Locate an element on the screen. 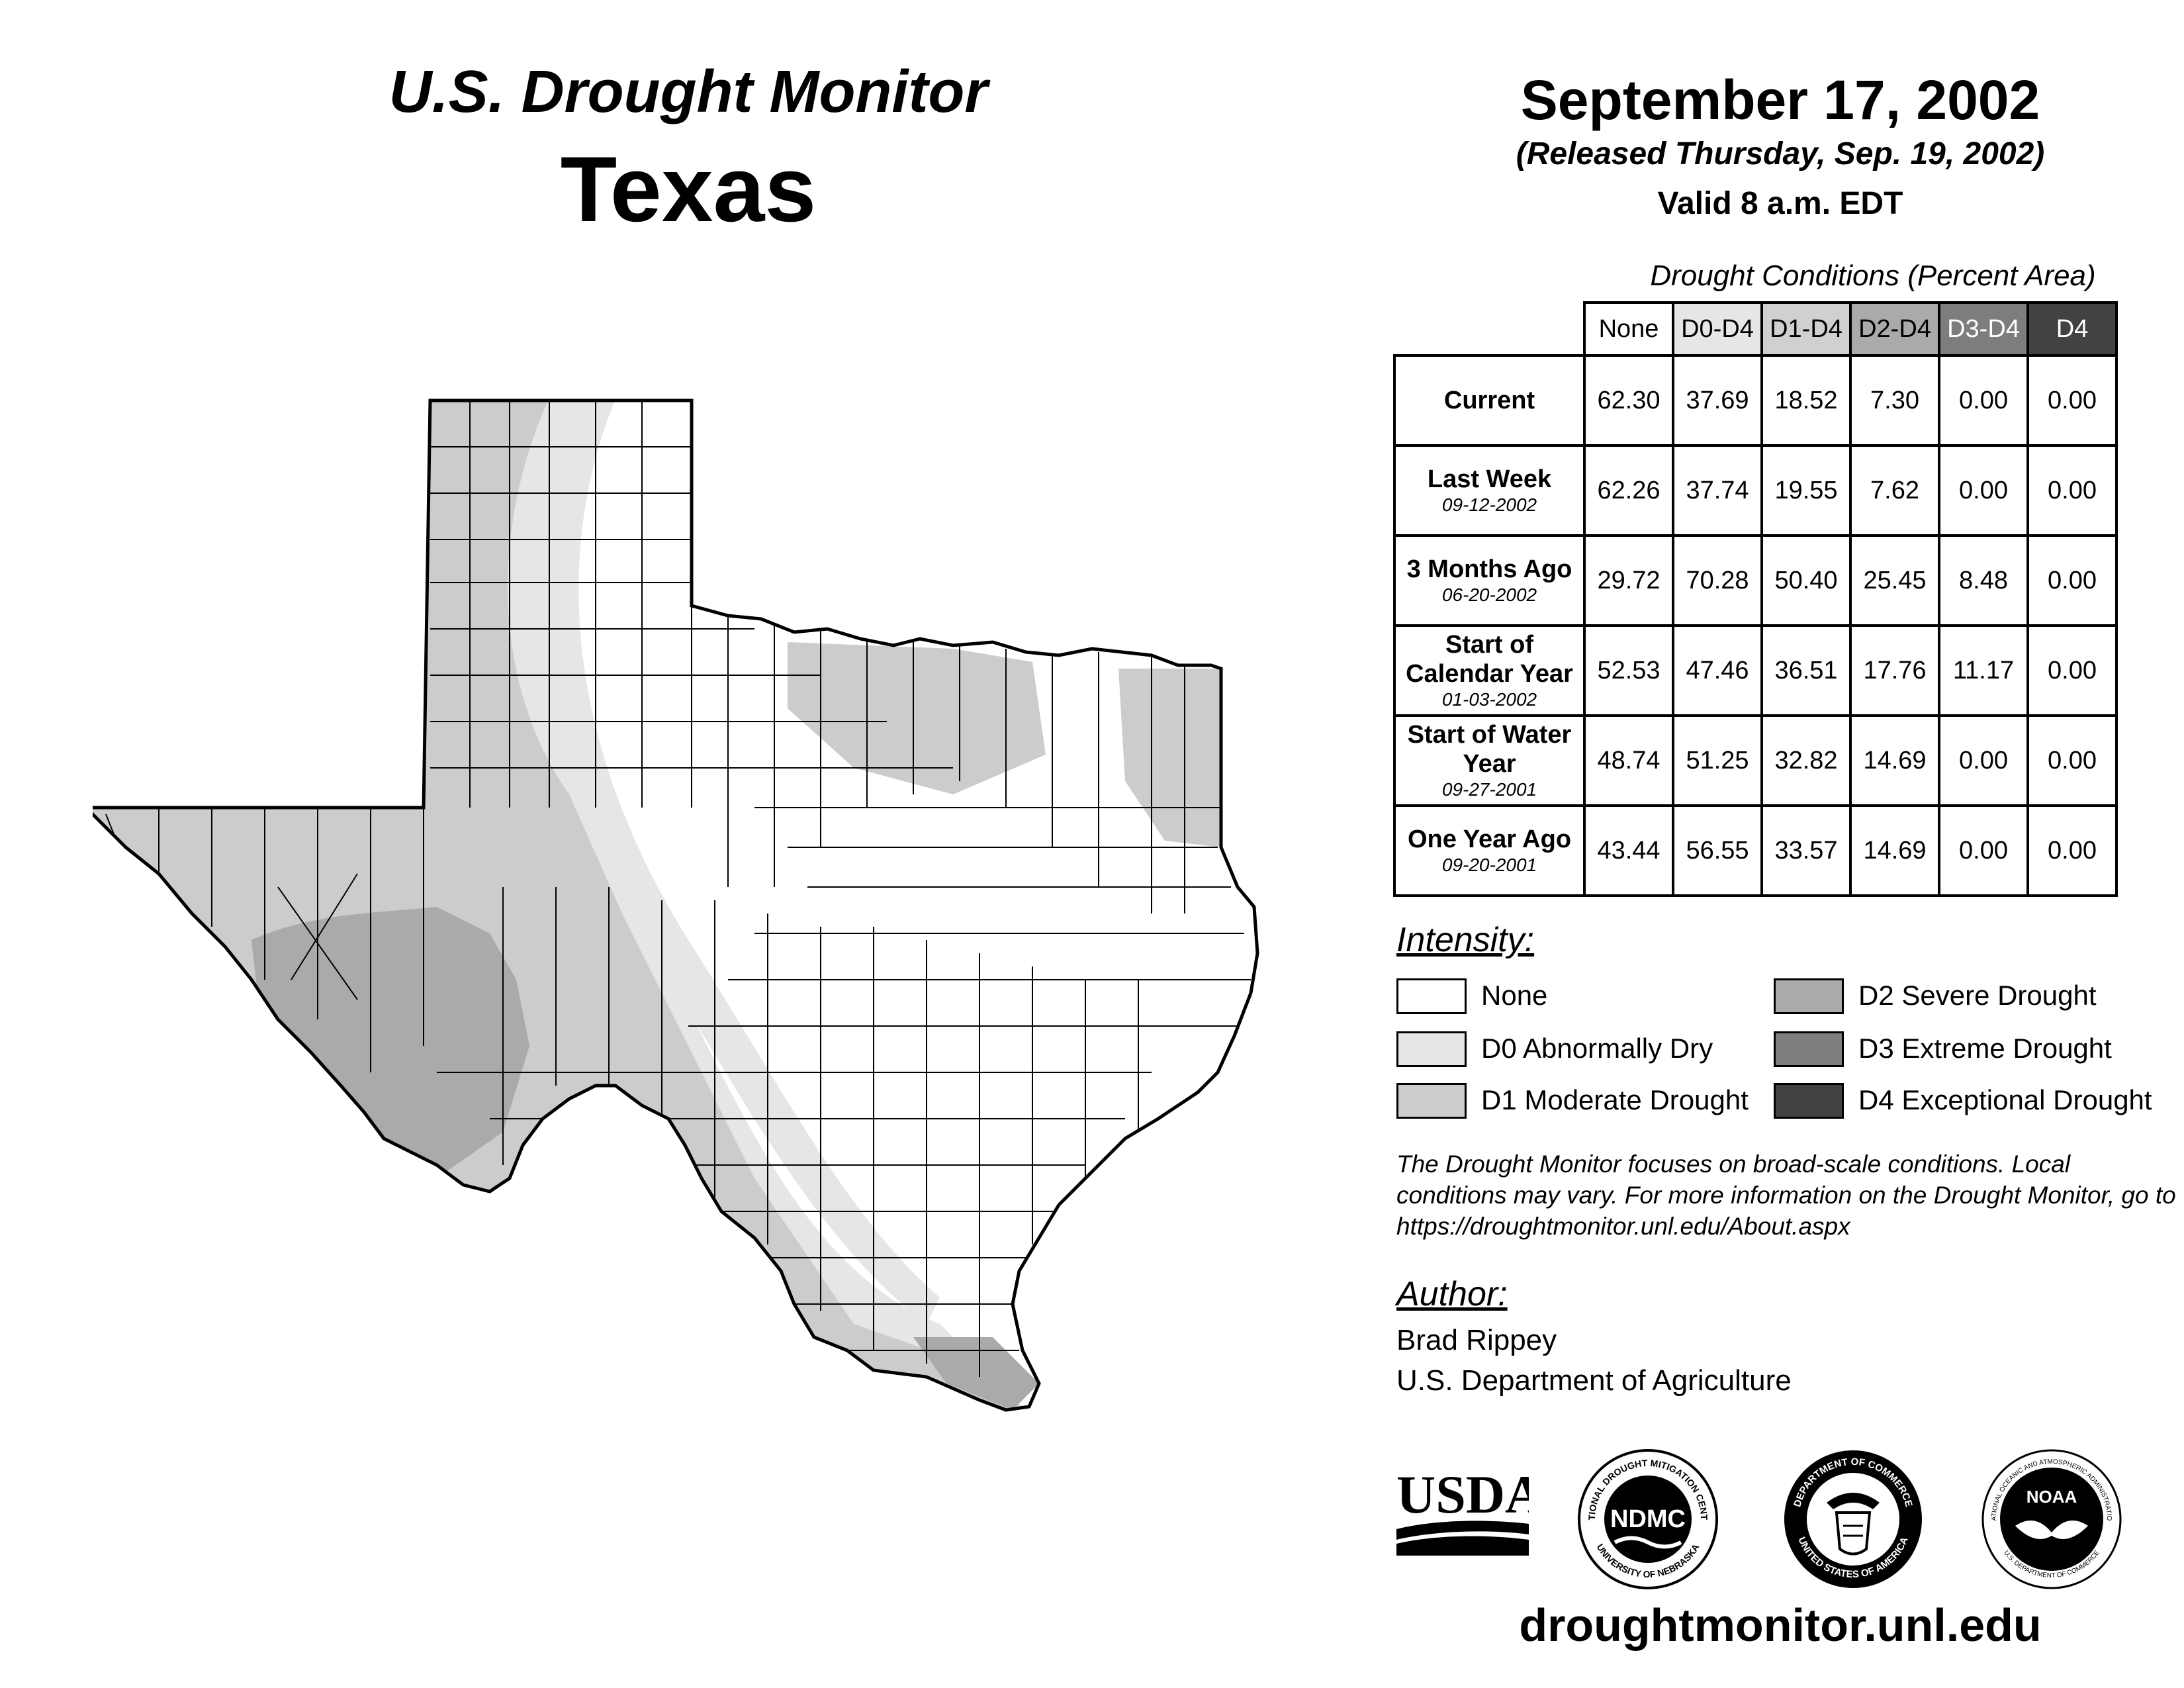  row-date: 09-27-2001 is located at coordinates (1489, 789).